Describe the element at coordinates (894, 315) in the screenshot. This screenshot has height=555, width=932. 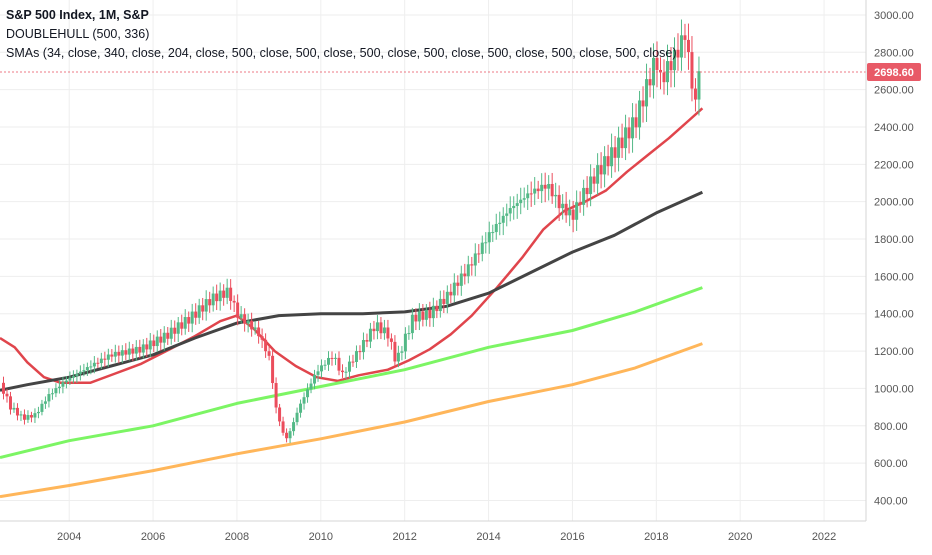
I see `y-tick-label: 1400.00` at that location.